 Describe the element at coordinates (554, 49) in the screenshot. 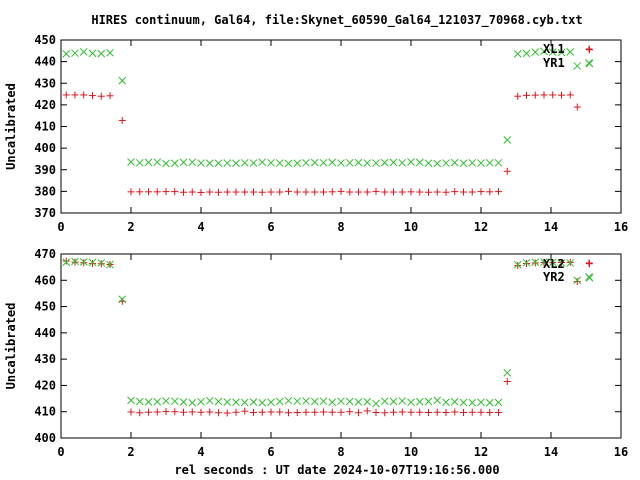

I see `legend-label-series-1: XL1` at that location.